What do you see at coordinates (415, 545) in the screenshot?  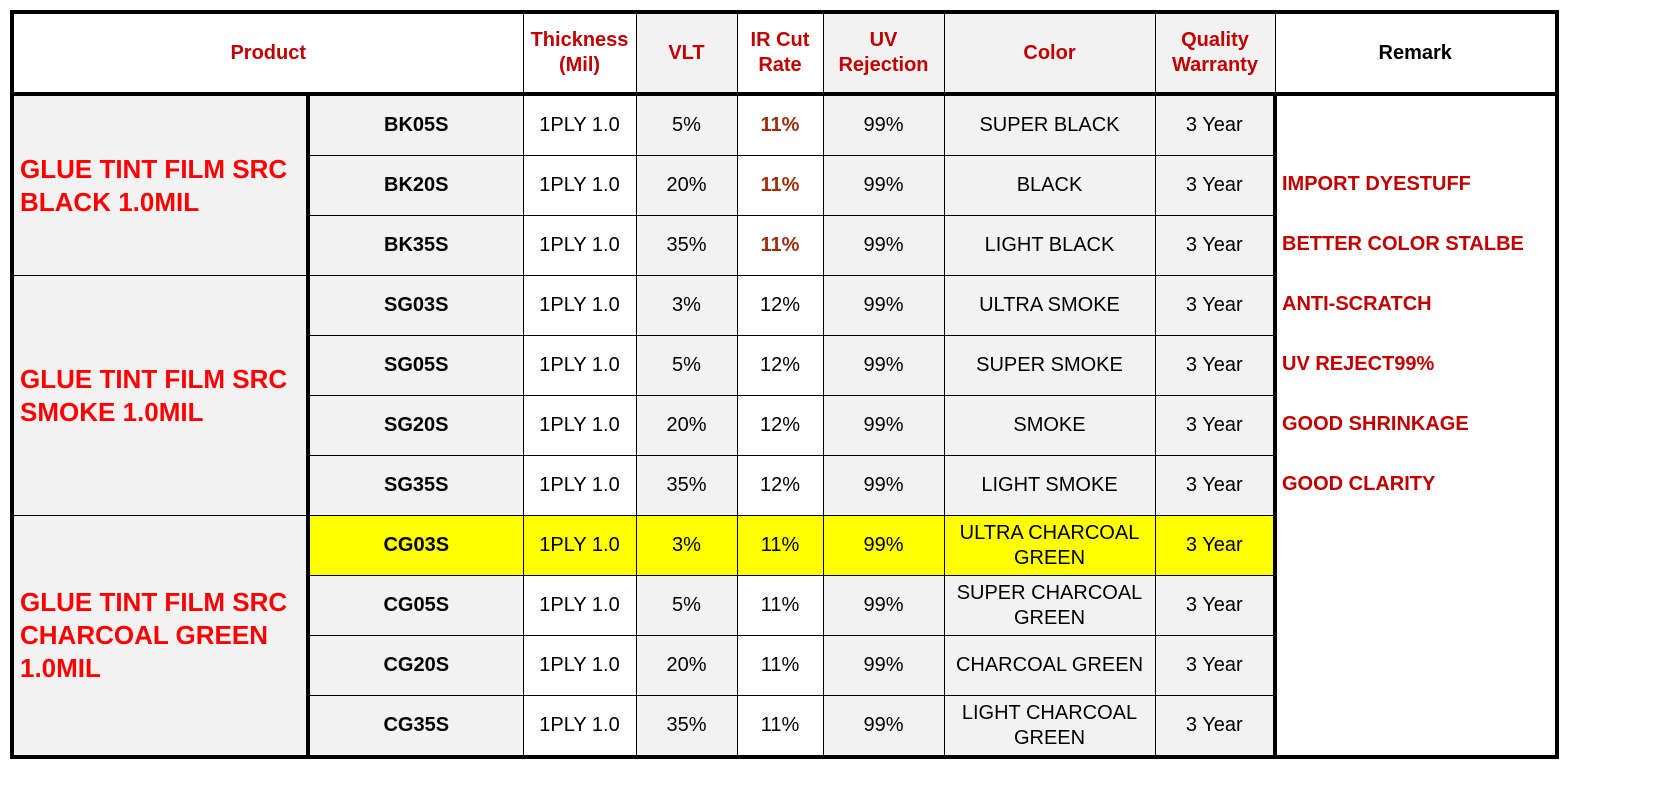 I see `product-code: CG03S` at bounding box center [415, 545].